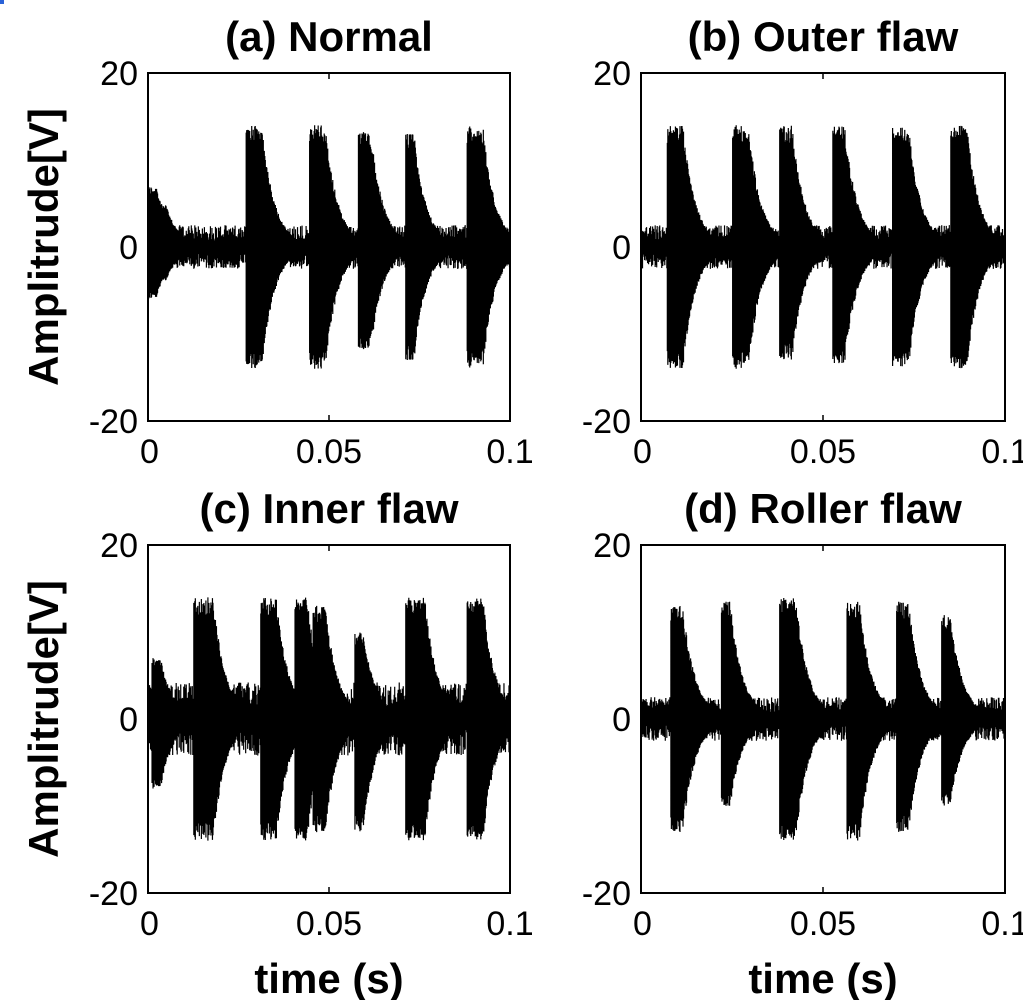 The height and width of the screenshot is (1000, 1023). I want to click on panel-title: (c) Inner flaw, so click(328, 508).